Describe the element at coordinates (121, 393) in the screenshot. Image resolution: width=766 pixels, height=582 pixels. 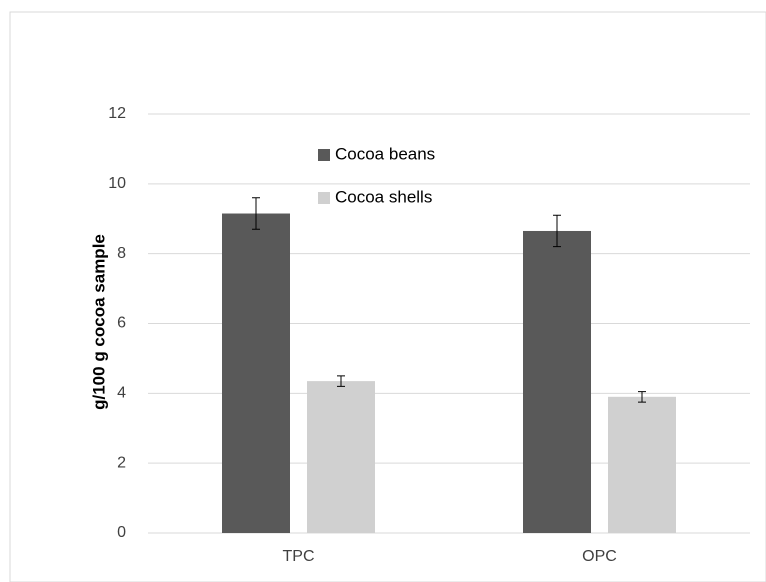
I see `y-tick-label: 4` at that location.